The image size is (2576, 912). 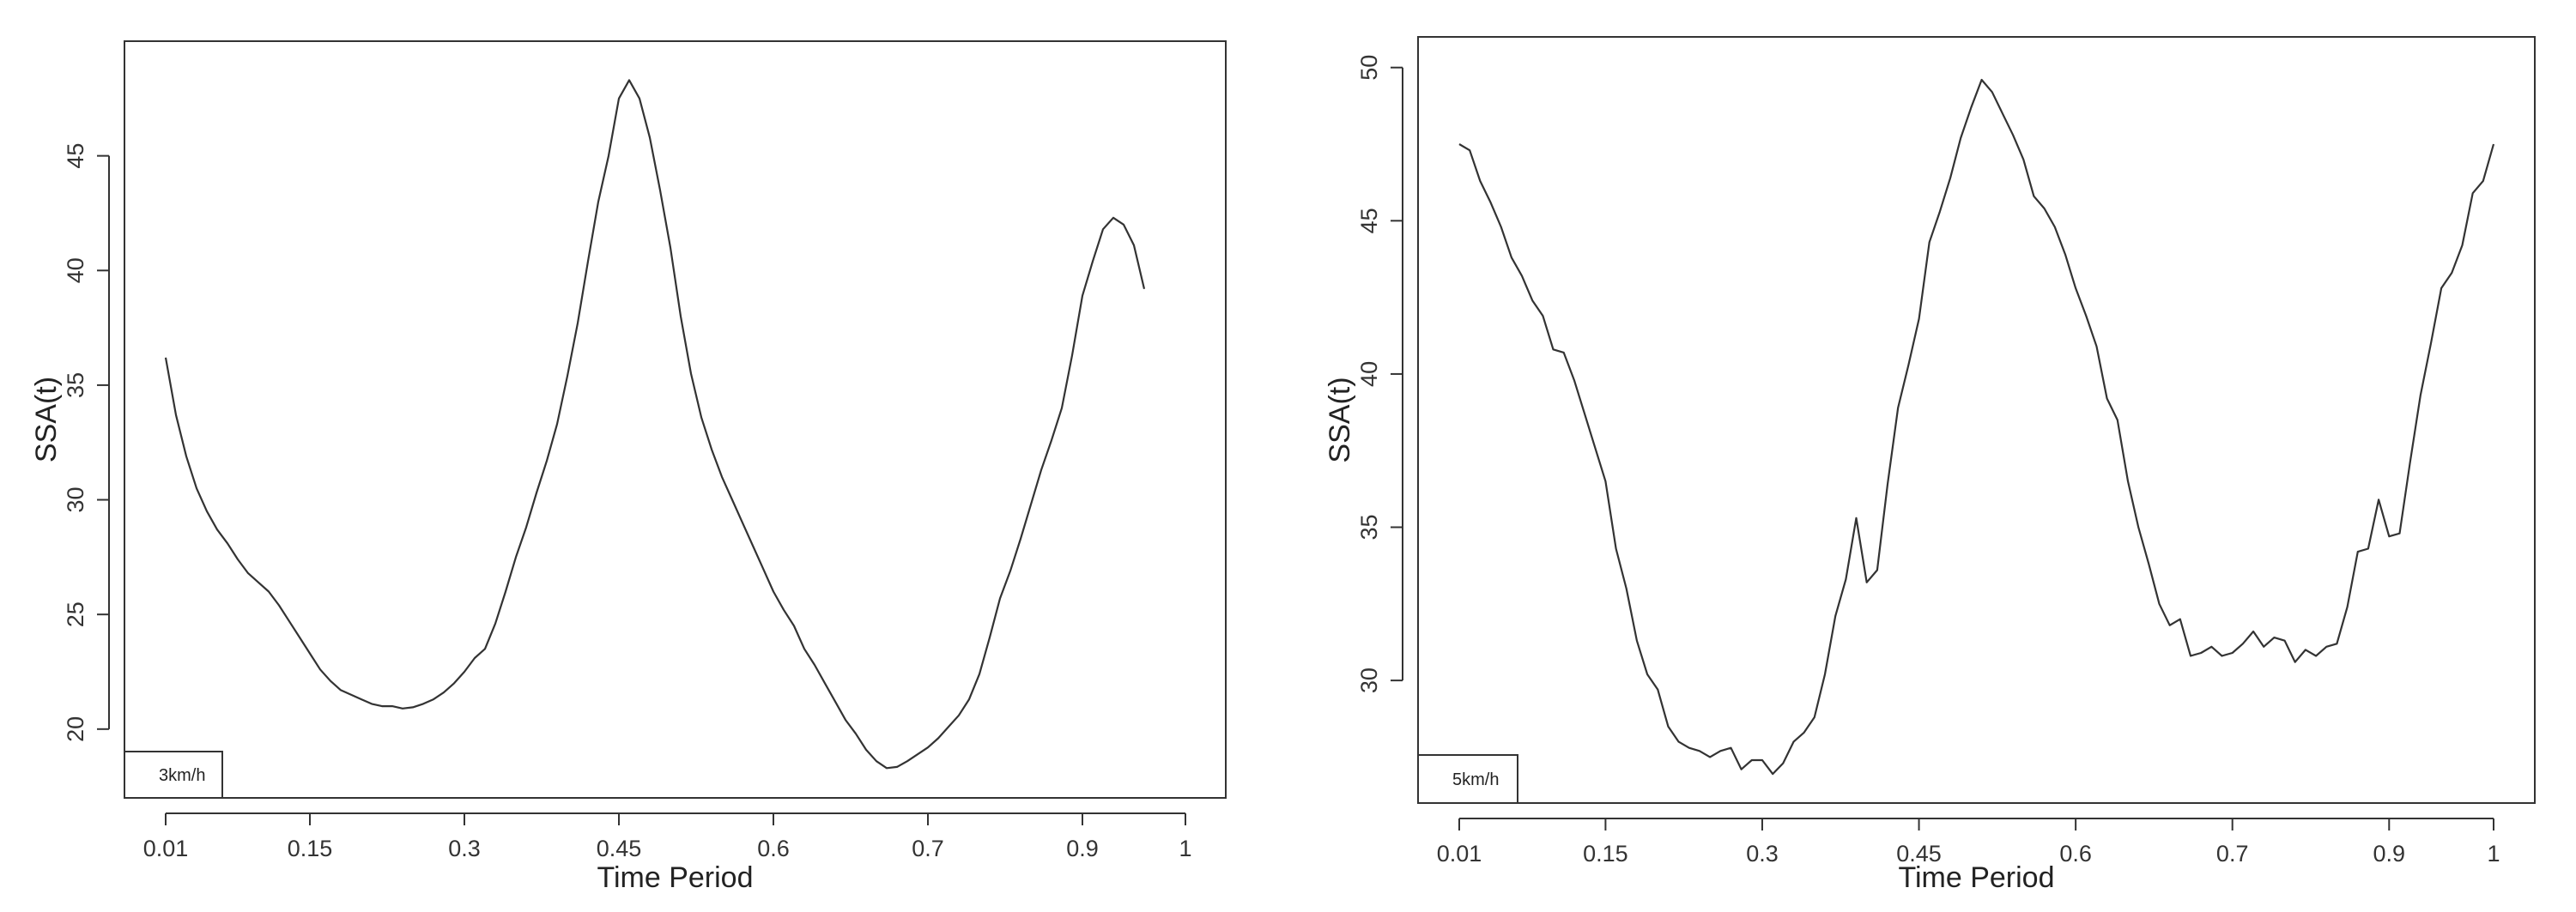 What do you see at coordinates (182, 775) in the screenshot?
I see `legend-label: 3km/h` at bounding box center [182, 775].